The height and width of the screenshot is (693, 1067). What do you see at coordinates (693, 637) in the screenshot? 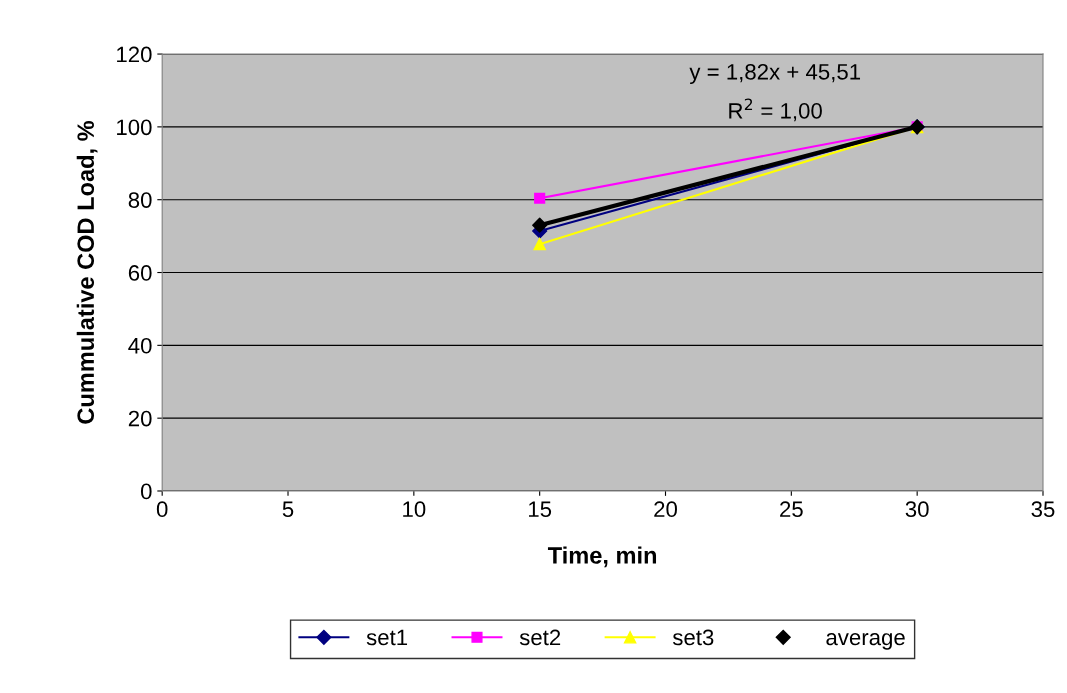
I see `legend-label: set3` at bounding box center [693, 637].